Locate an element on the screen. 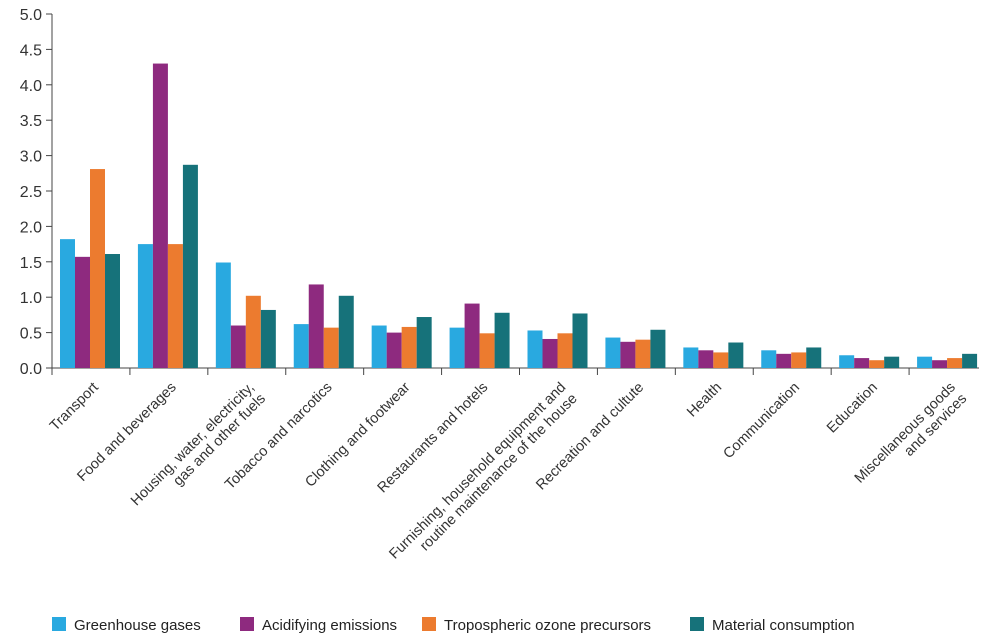  category-label: Education is located at coordinates (852, 408).